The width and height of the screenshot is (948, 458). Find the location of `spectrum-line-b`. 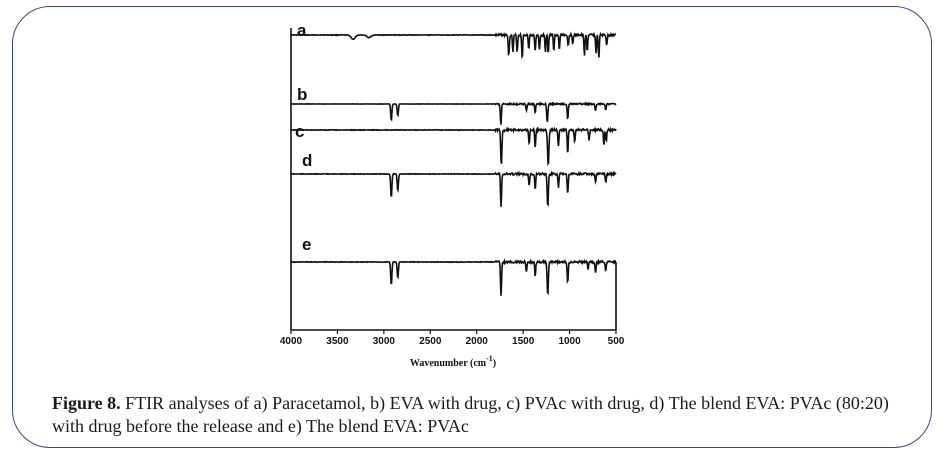

spectrum-line-b is located at coordinates (453, 113).